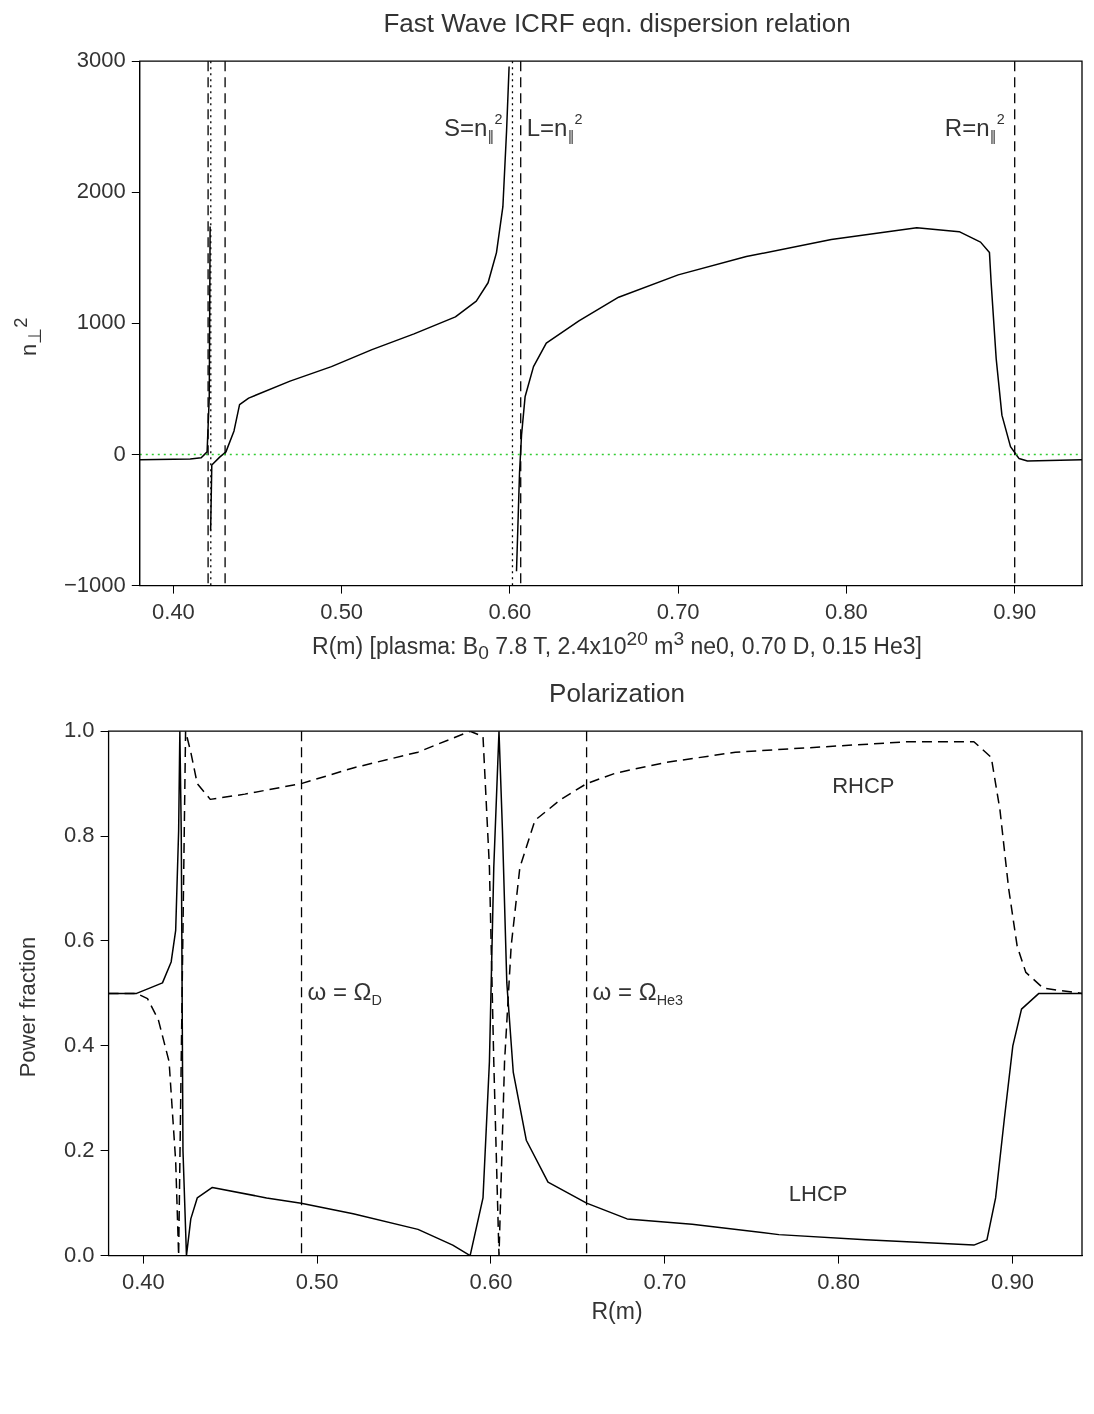  What do you see at coordinates (79, 1254) in the screenshot?
I see `y-tick-label: 0.0` at bounding box center [79, 1254].